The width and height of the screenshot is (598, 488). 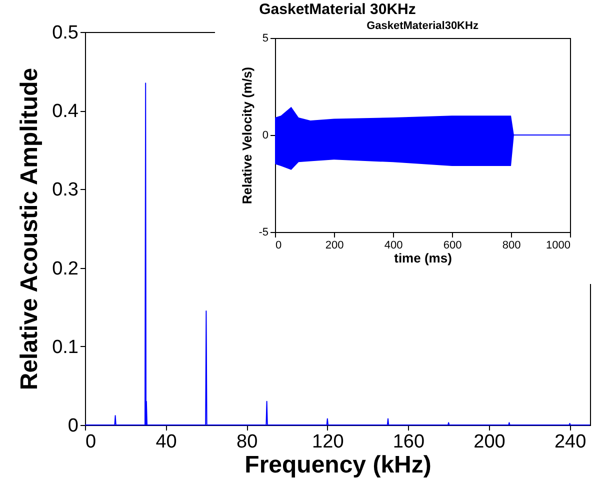 What do you see at coordinates (65, 111) in the screenshot?
I see `y-tick-label: 0.4` at bounding box center [65, 111].